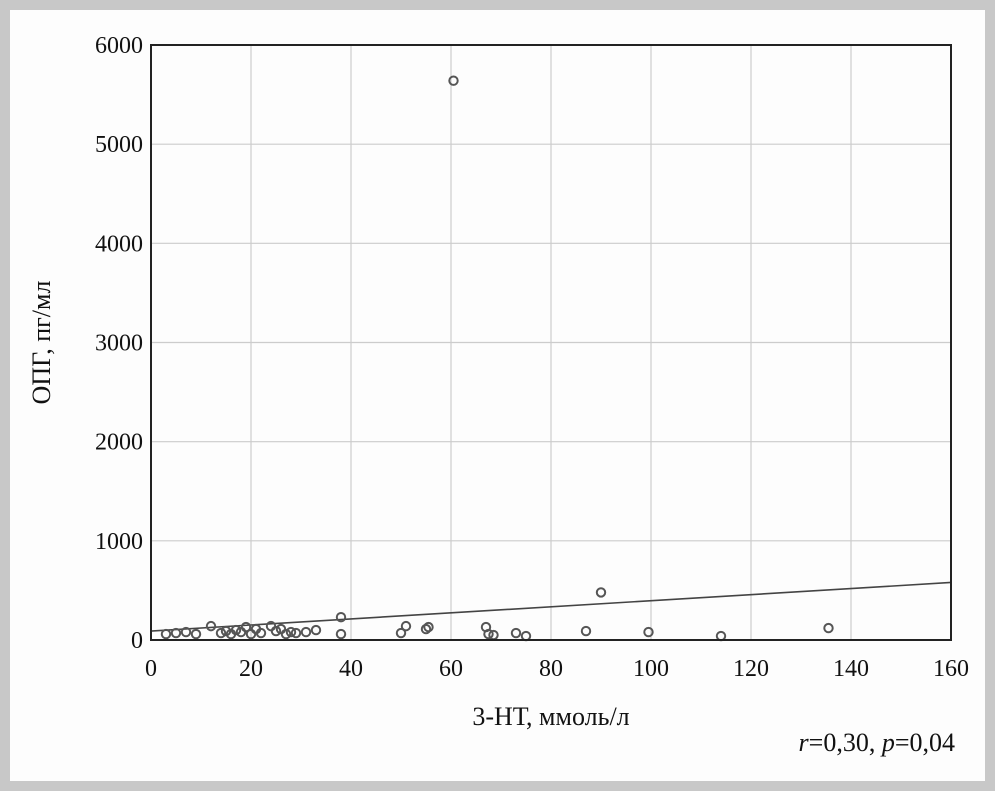  Describe the element at coordinates (119, 542) in the screenshot. I see `y-tick-label: 1000` at that location.